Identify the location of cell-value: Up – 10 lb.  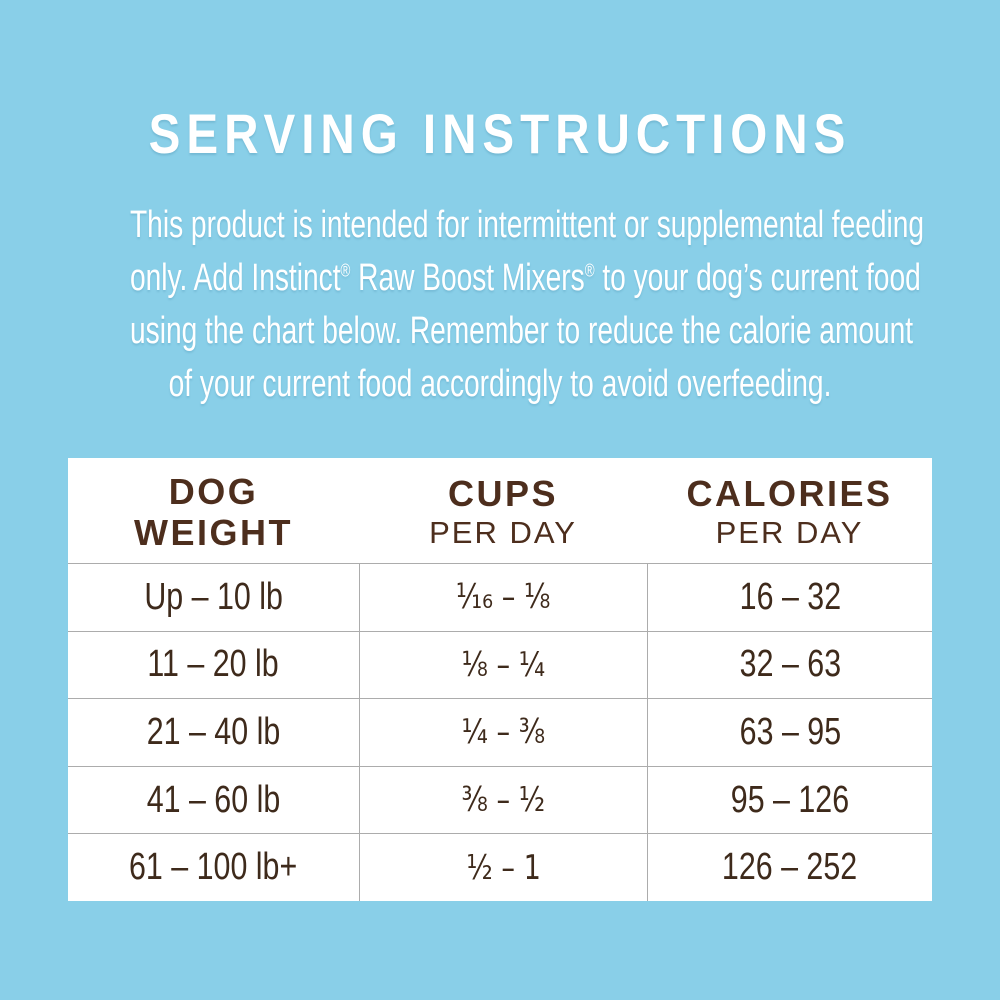
(213, 596).